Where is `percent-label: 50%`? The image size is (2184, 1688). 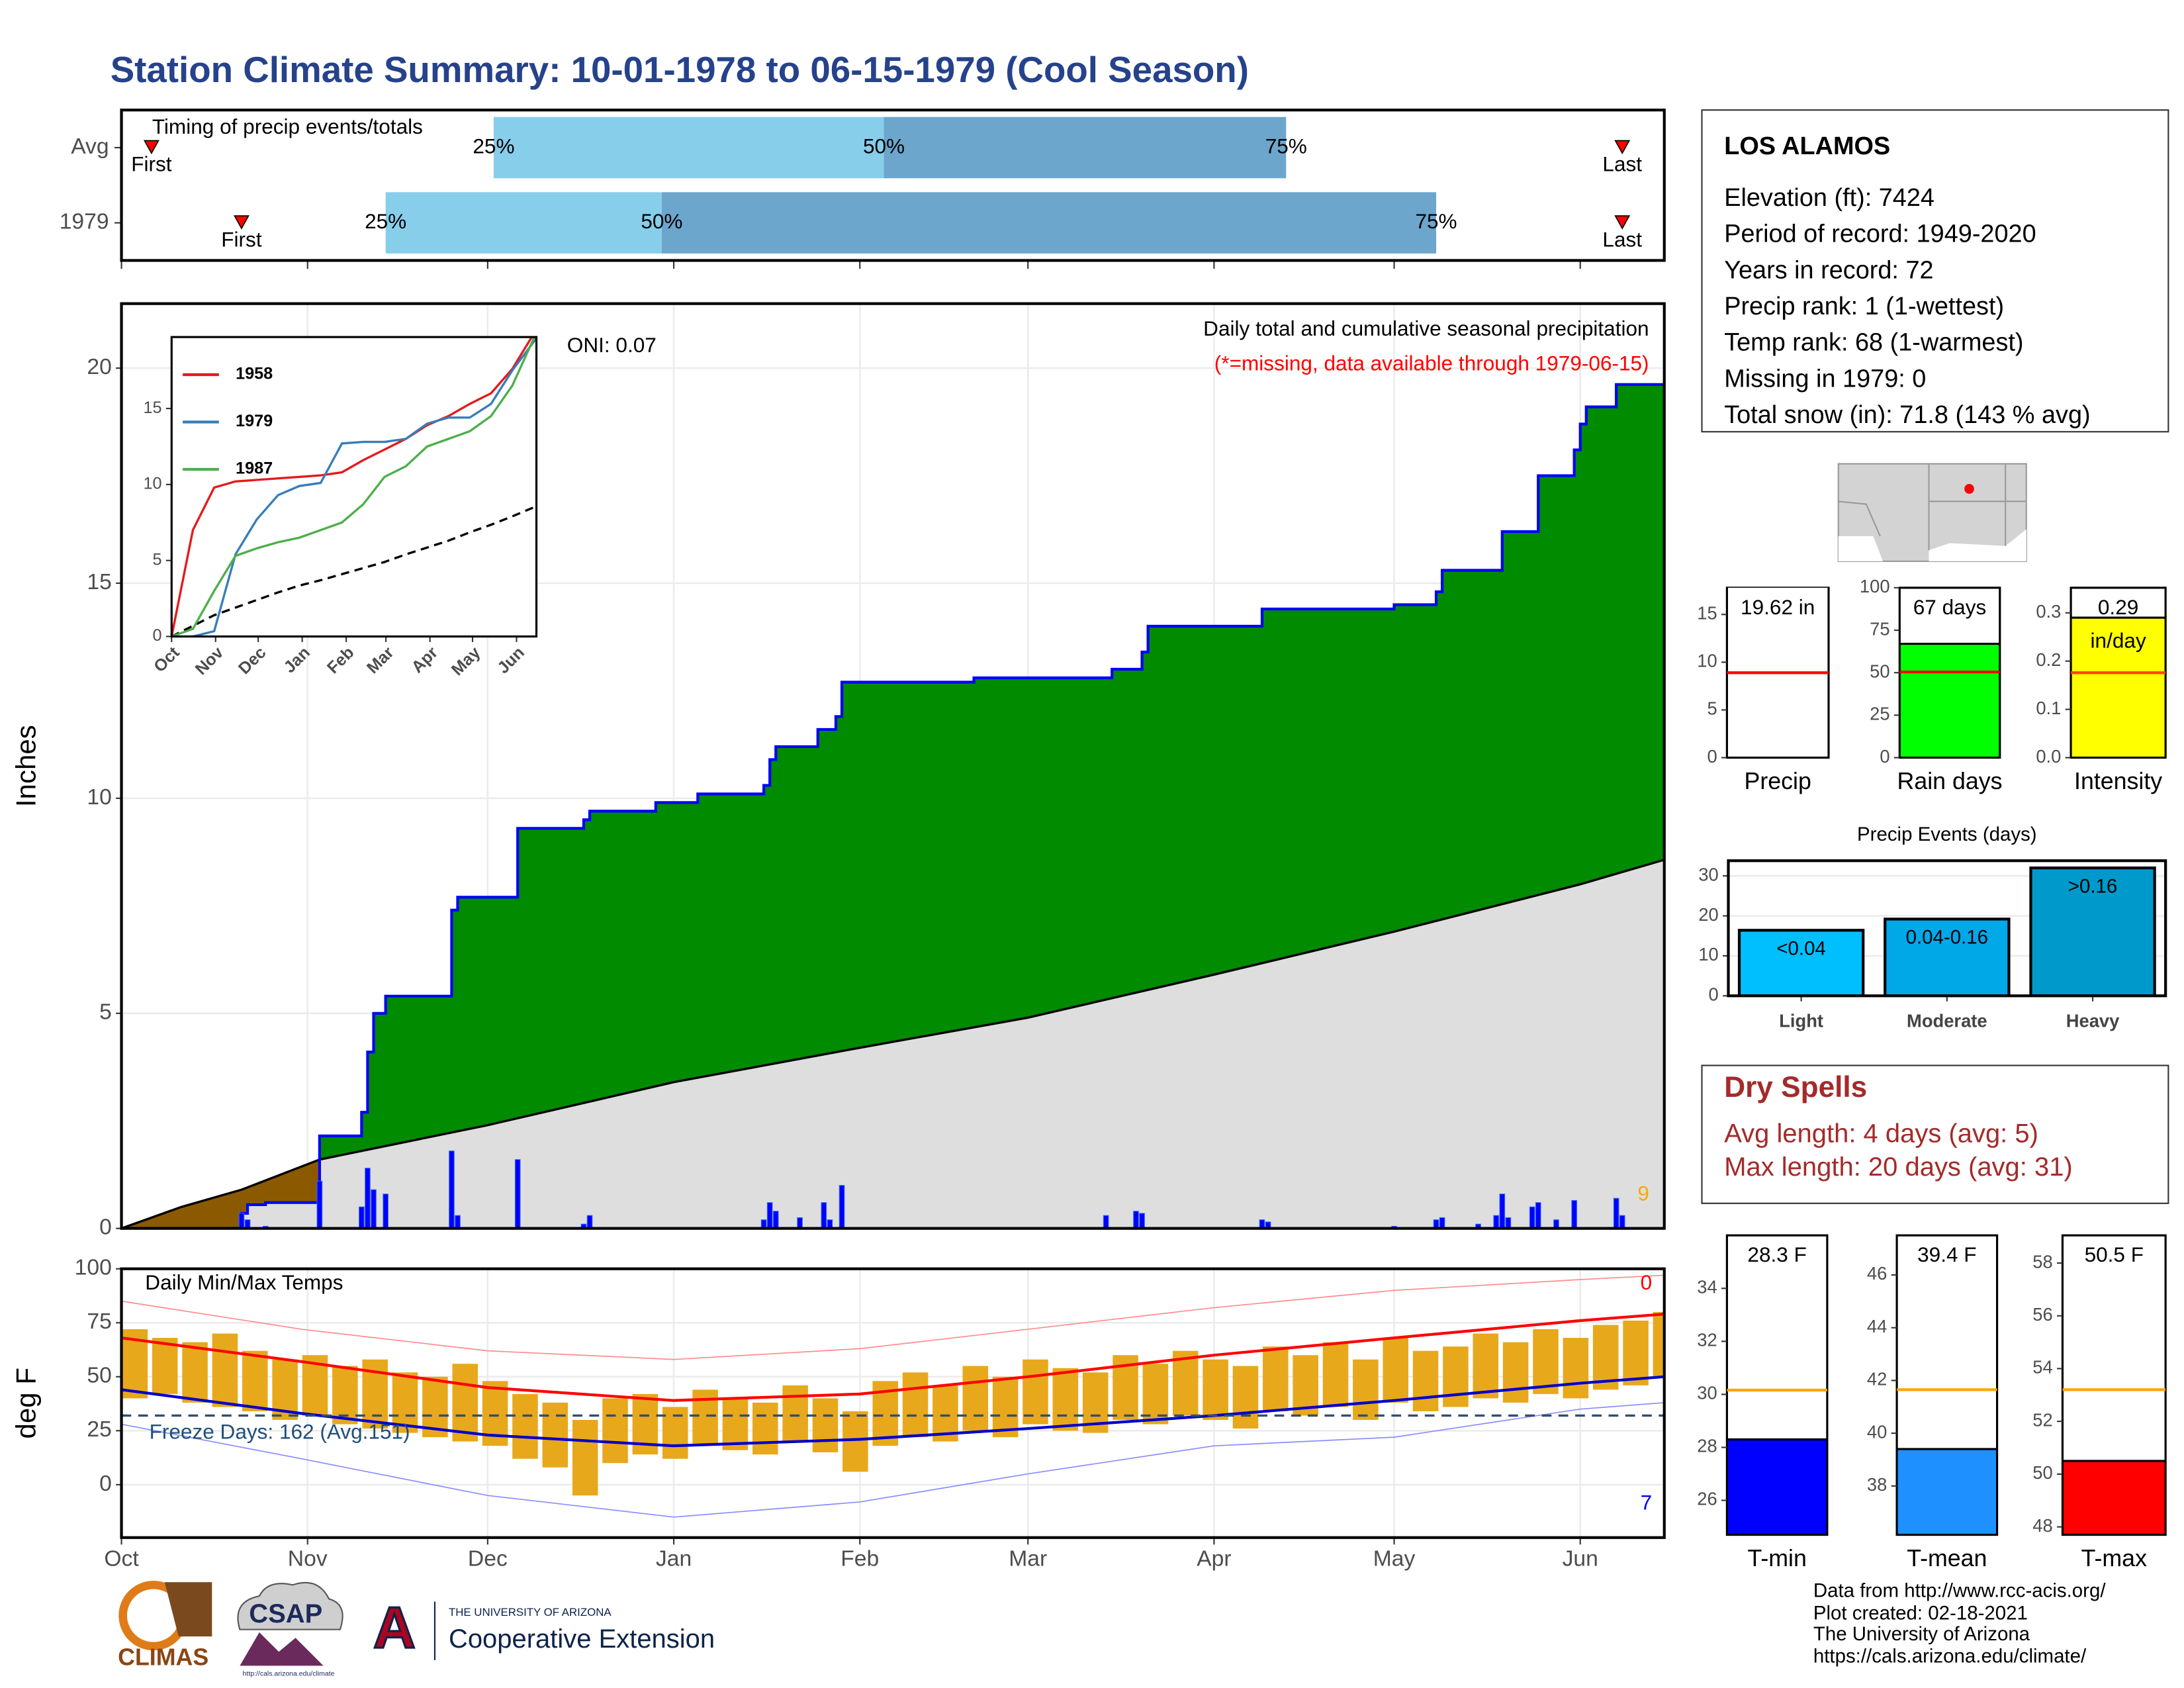 percent-label: 50% is located at coordinates (661, 221).